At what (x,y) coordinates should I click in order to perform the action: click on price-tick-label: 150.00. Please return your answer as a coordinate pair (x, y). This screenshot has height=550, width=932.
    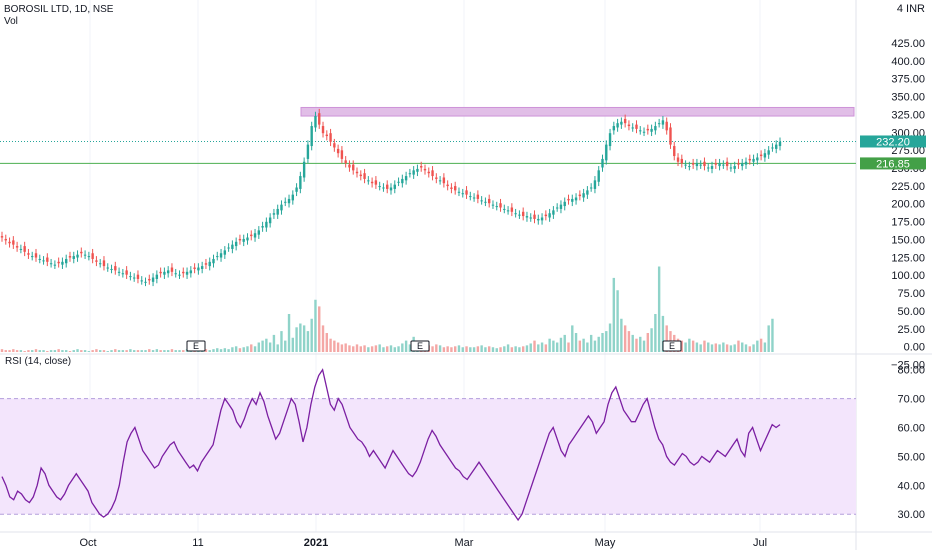
    Looking at the image, I should click on (908, 240).